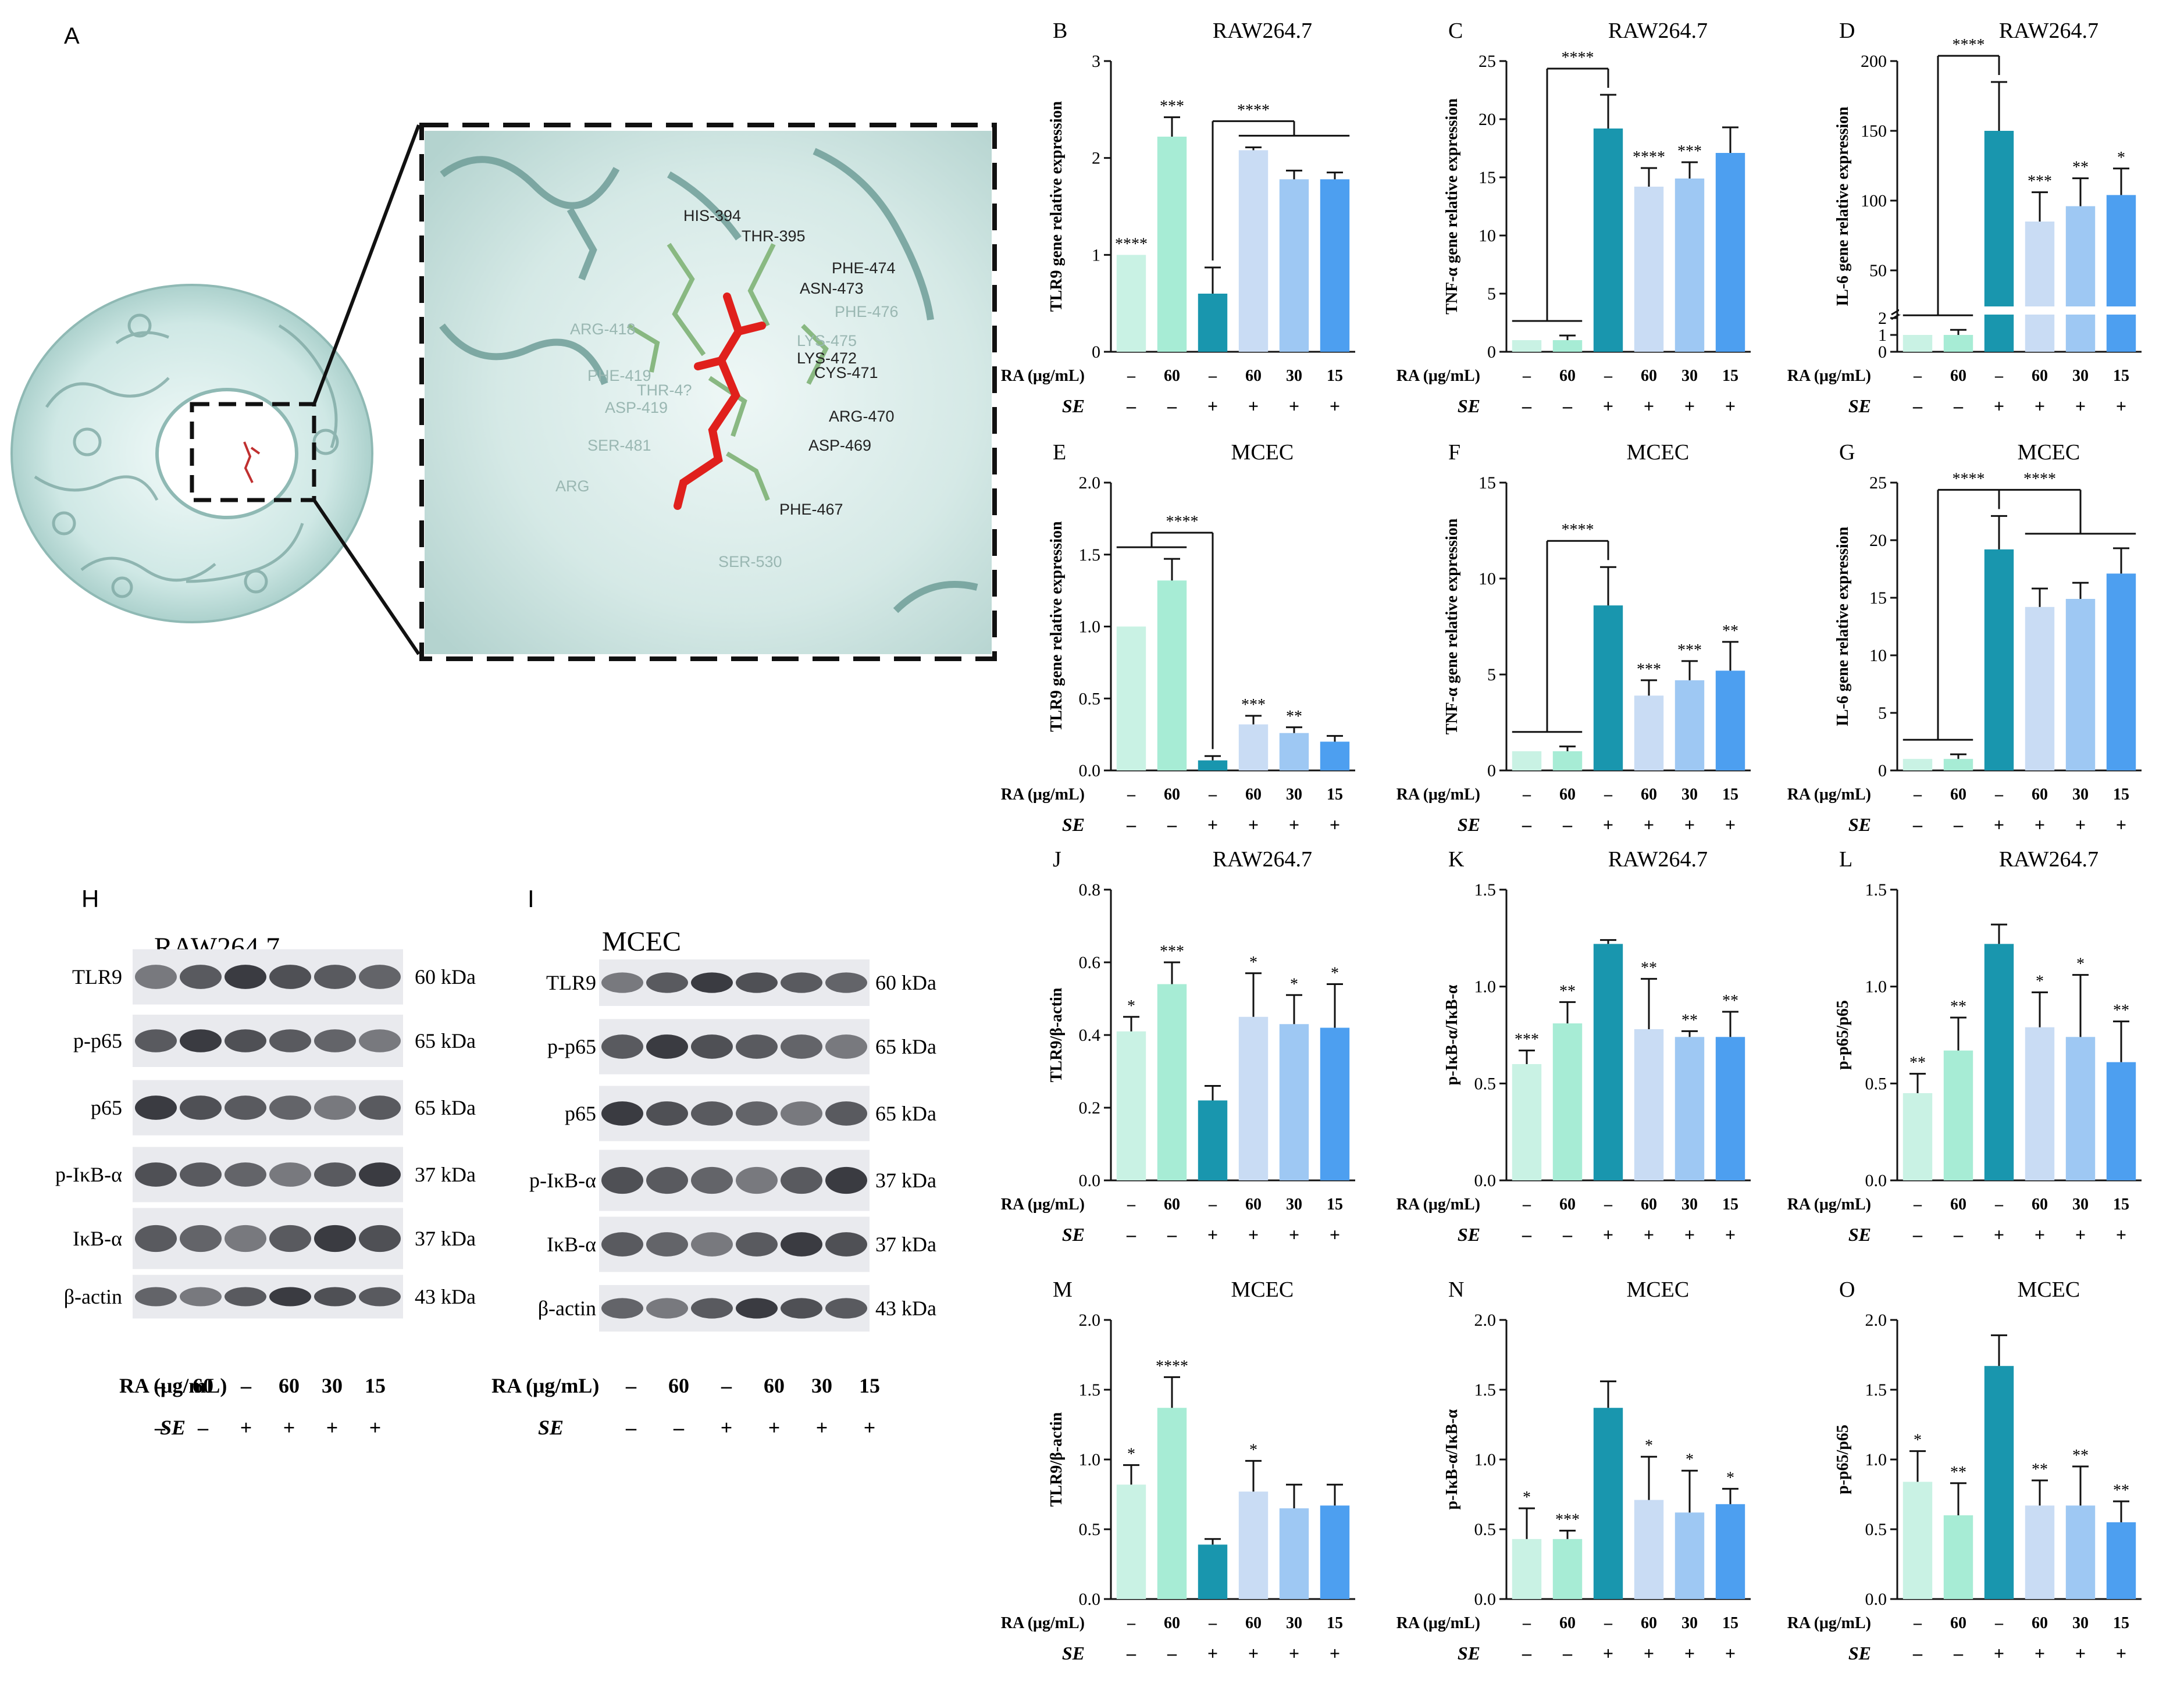 The width and height of the screenshot is (2184, 1688). Describe the element at coordinates (734, 1308) in the screenshot. I see `blot-strip` at that location.